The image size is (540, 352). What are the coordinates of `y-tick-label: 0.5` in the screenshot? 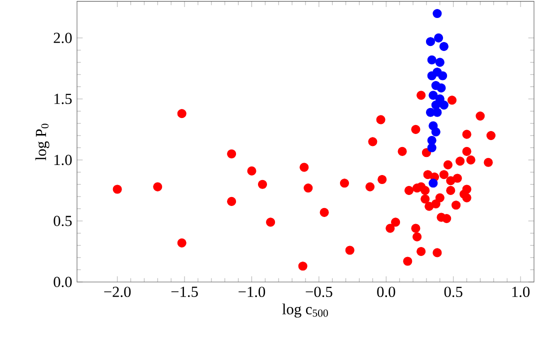 It's located at (63, 221).